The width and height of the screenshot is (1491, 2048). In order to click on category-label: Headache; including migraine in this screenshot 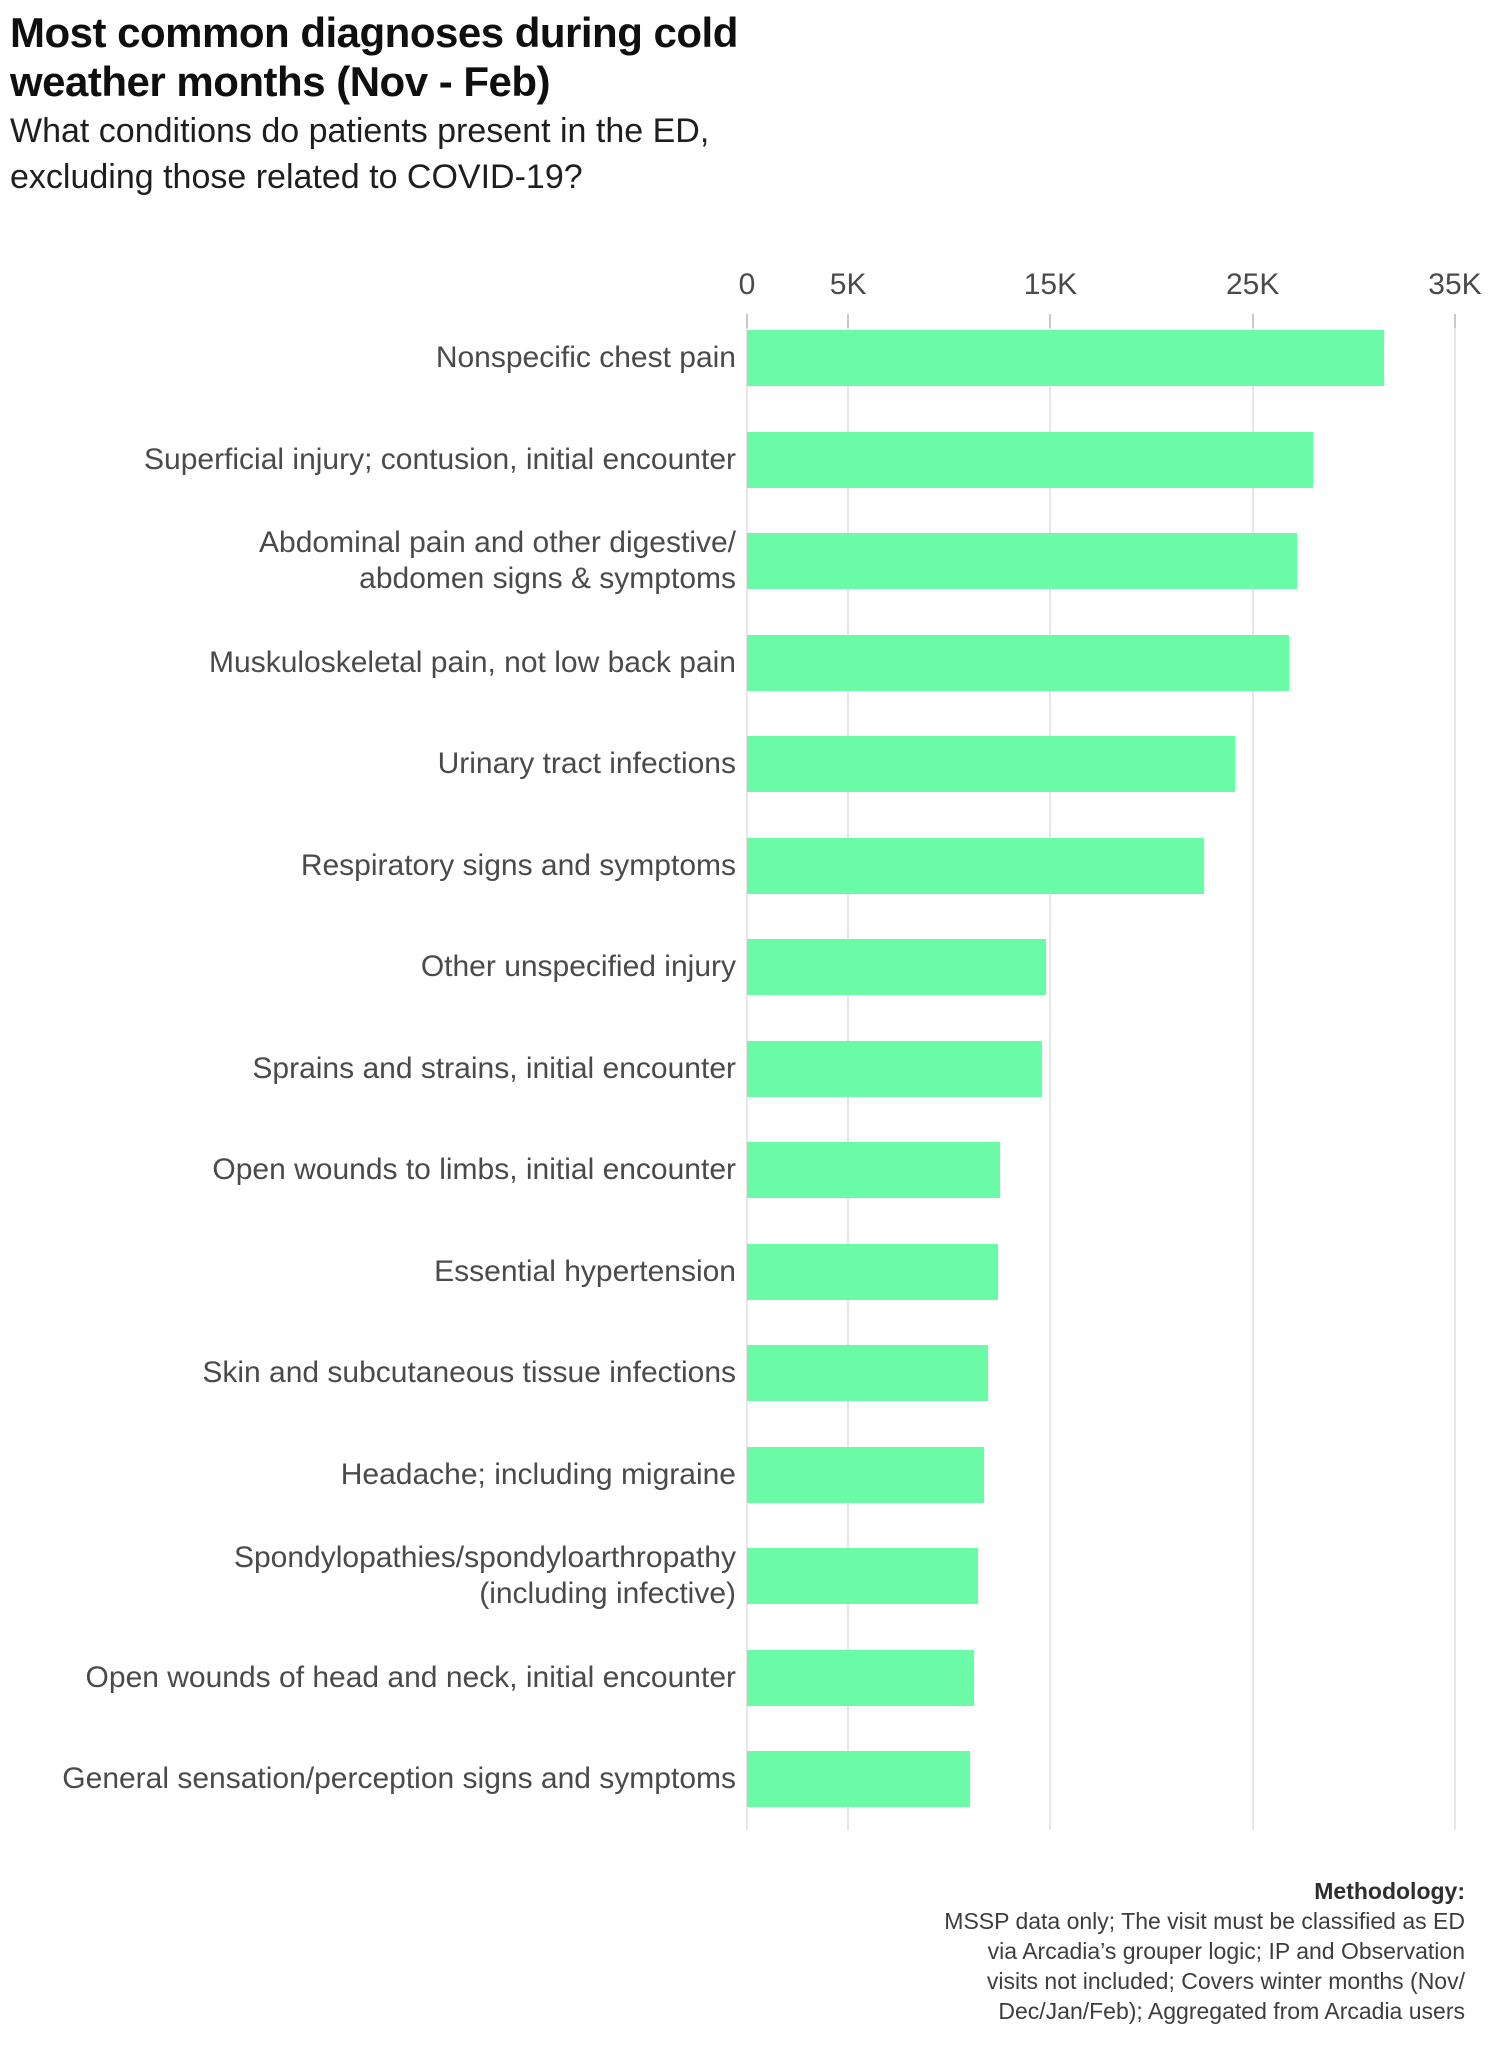, I will do `click(538, 1474)`.